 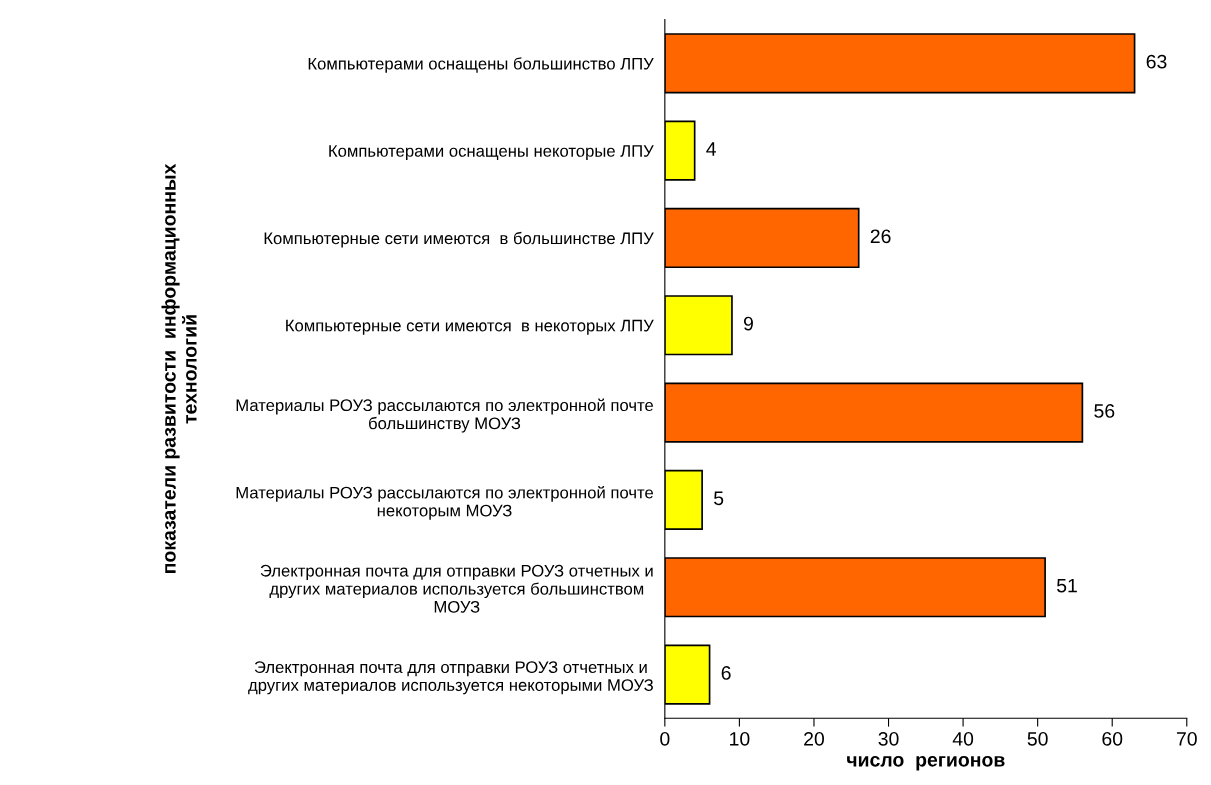 I want to click on x-tick-label: 70, so click(x=1186, y=738).